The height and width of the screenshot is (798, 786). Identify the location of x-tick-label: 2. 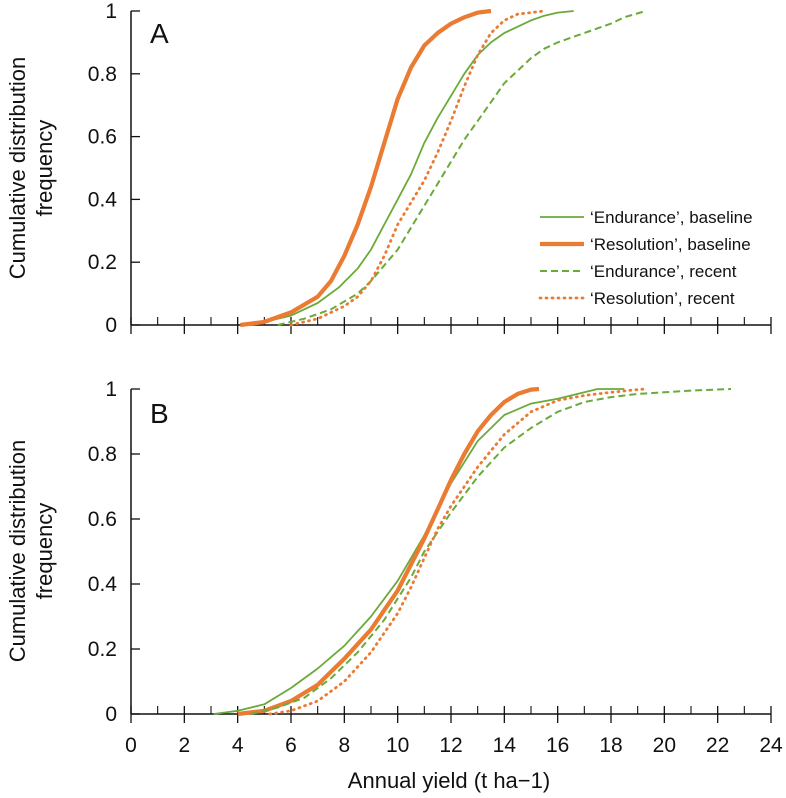
(184, 745).